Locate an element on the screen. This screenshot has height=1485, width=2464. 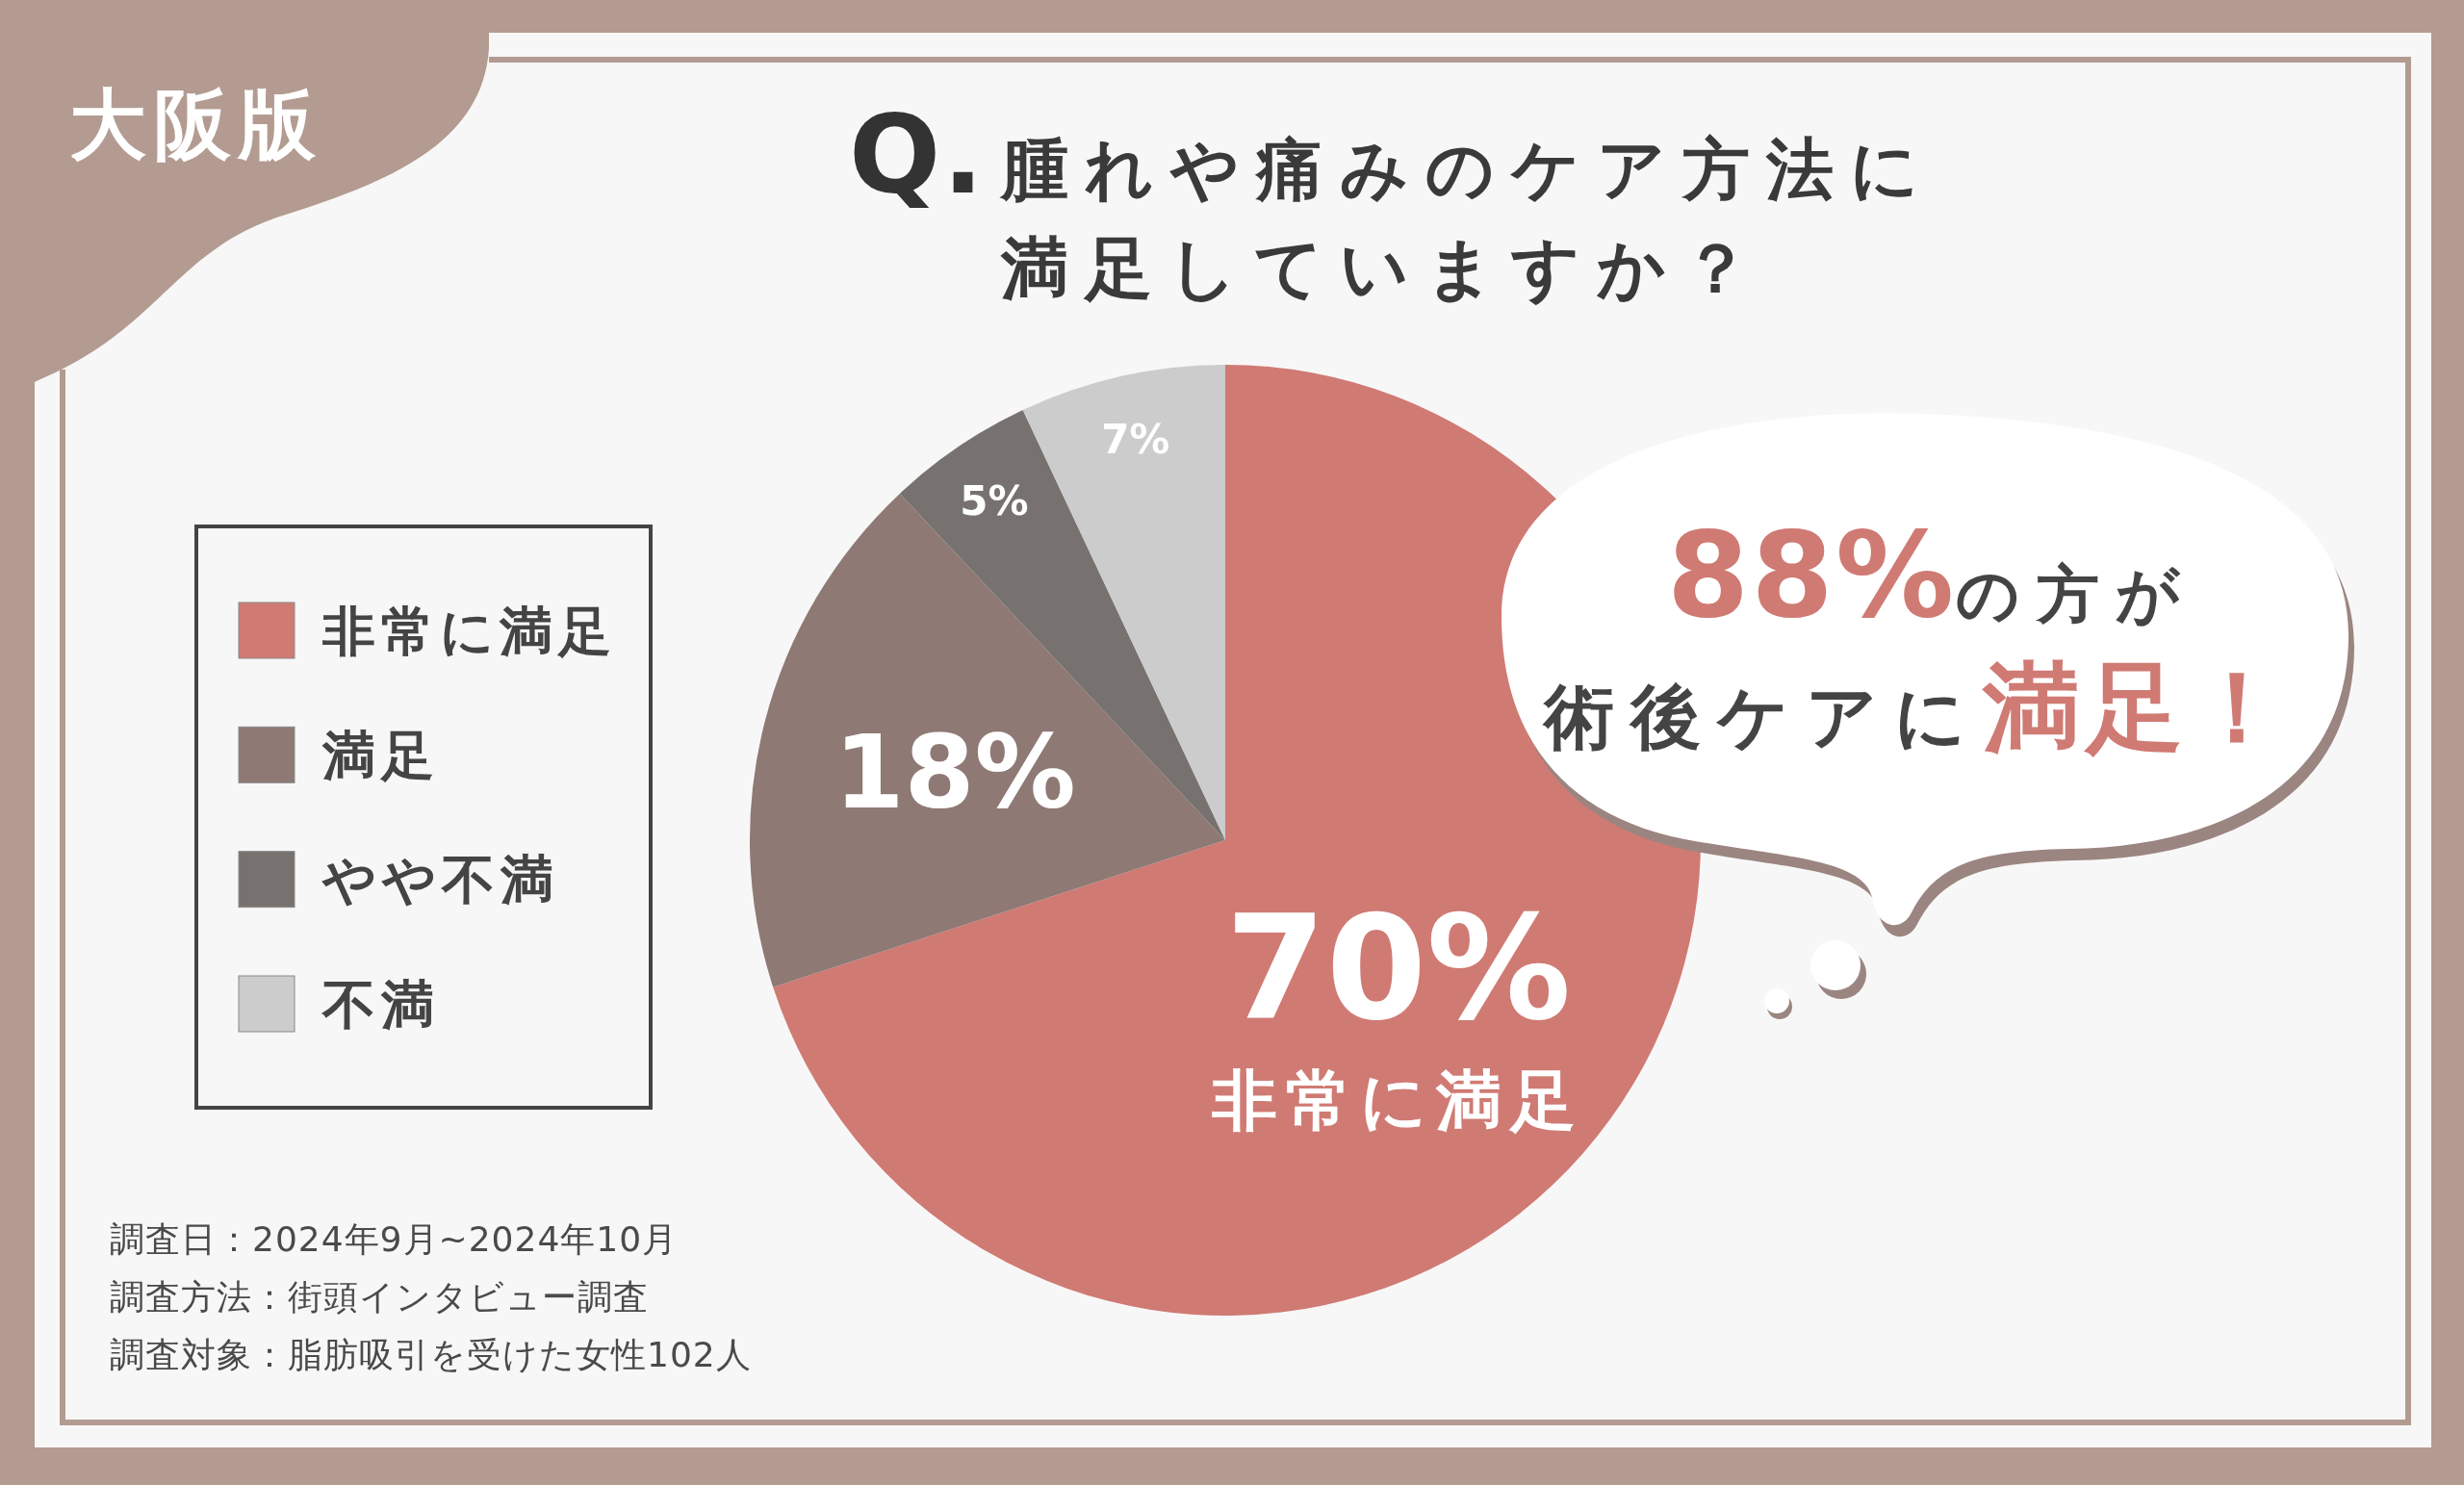
annotation: 調査対象：脂肪吸引を受けた女性102人 is located at coordinates (431, 1354).